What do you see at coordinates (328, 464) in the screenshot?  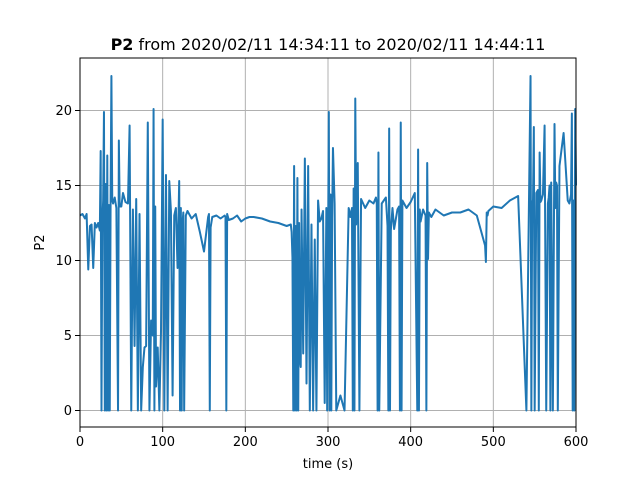 I see `x-axis-label: time (s)` at bounding box center [328, 464].